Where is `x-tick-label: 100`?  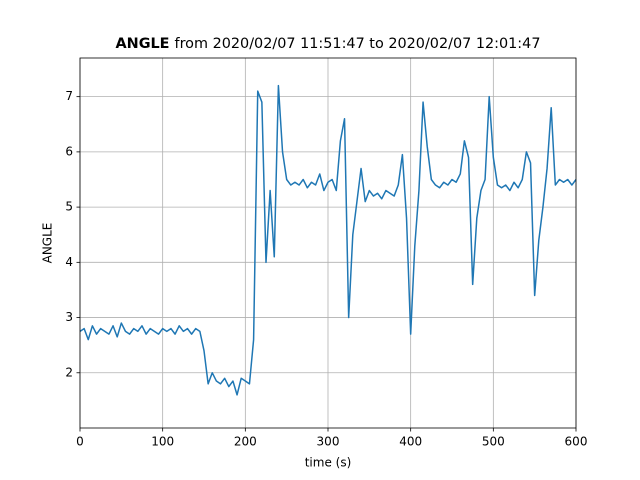 x-tick-label: 100 is located at coordinates (162, 442).